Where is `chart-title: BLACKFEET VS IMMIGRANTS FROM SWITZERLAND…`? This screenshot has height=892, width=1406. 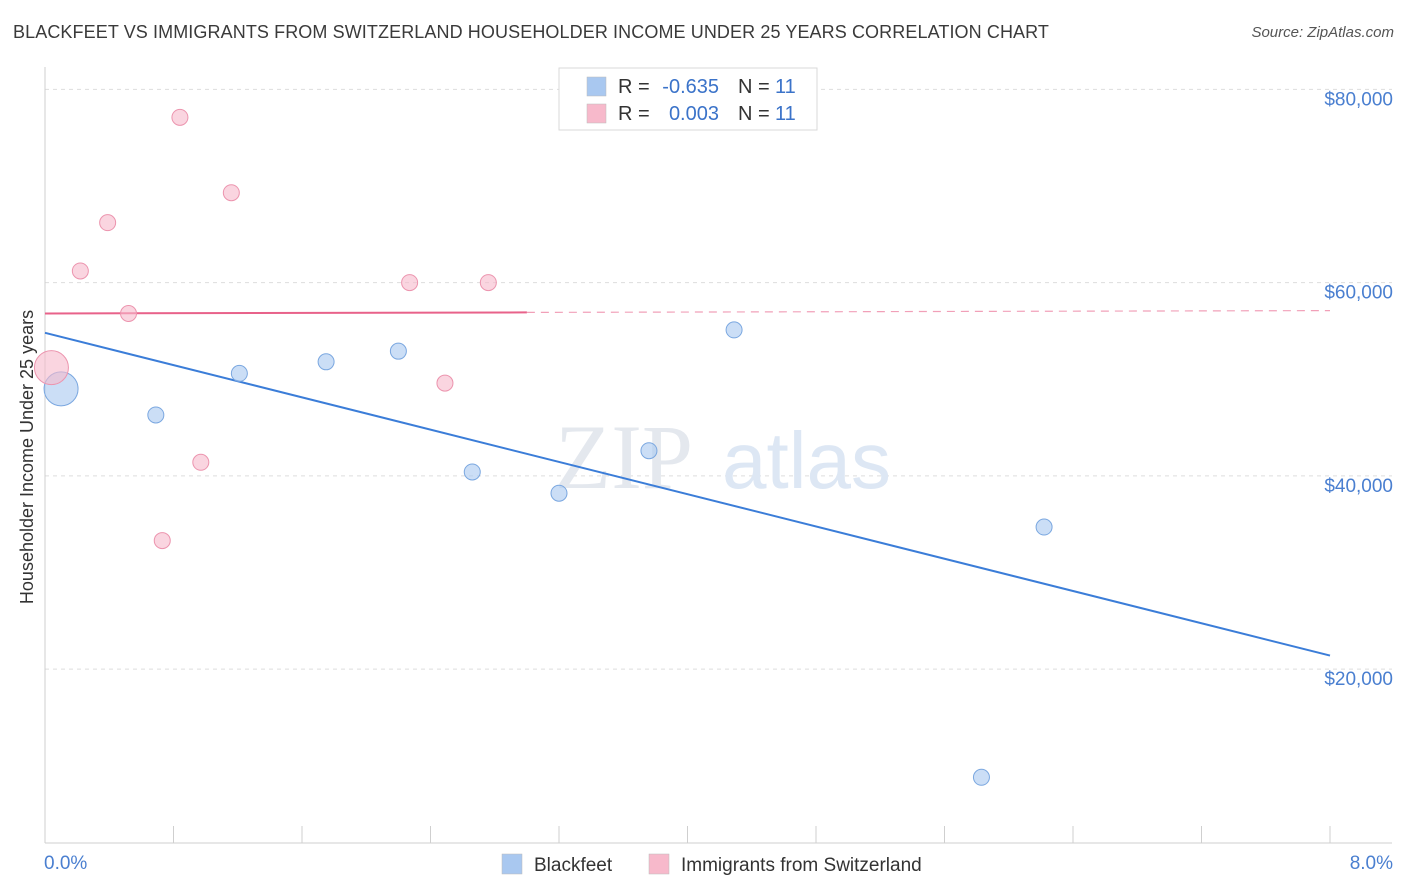
chart-title: BLACKFEET VS IMMIGRANTS FROM SWITZERLAND… is located at coordinates (531, 32).